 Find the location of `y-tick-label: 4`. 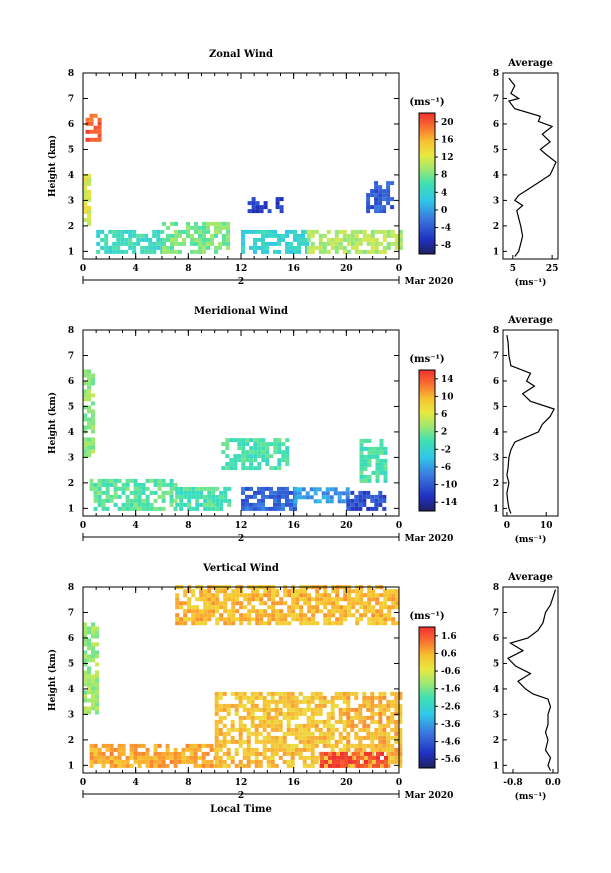

y-tick-label: 4 is located at coordinates (71, 433).